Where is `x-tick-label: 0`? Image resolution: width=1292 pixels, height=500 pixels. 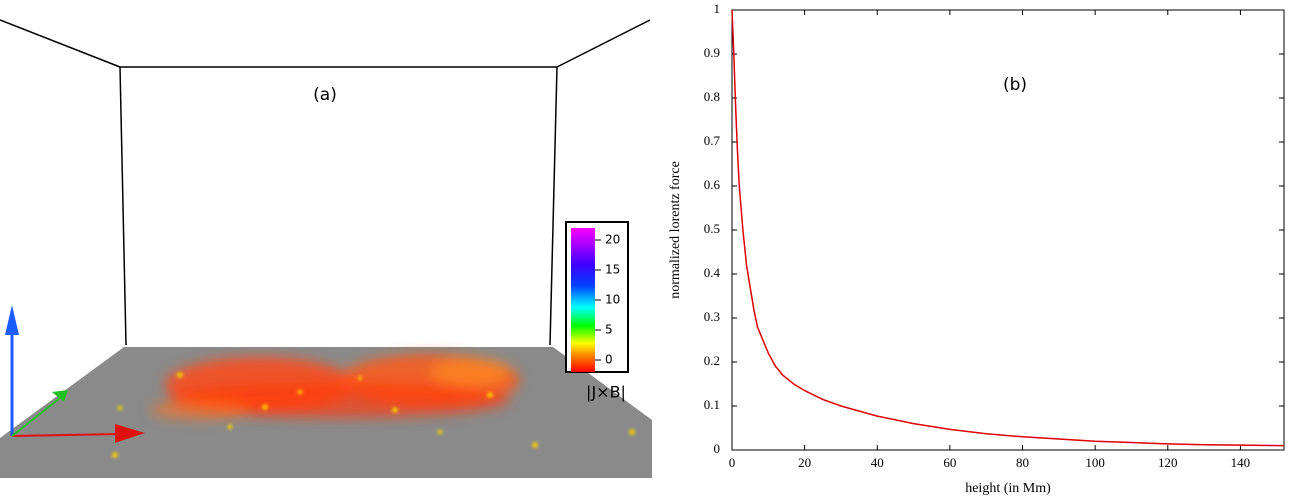 x-tick-label: 0 is located at coordinates (732, 462).